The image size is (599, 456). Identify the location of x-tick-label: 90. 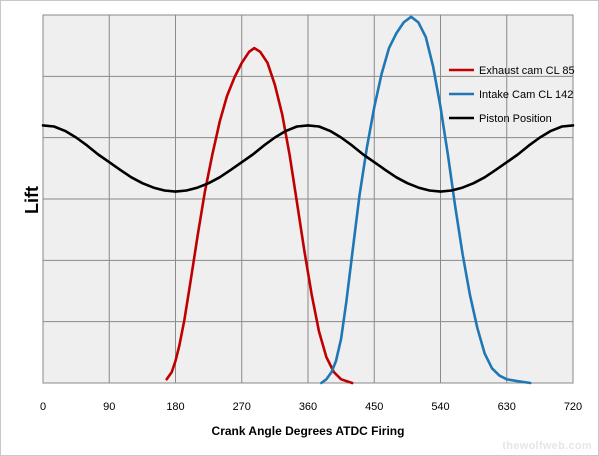
(109, 407).